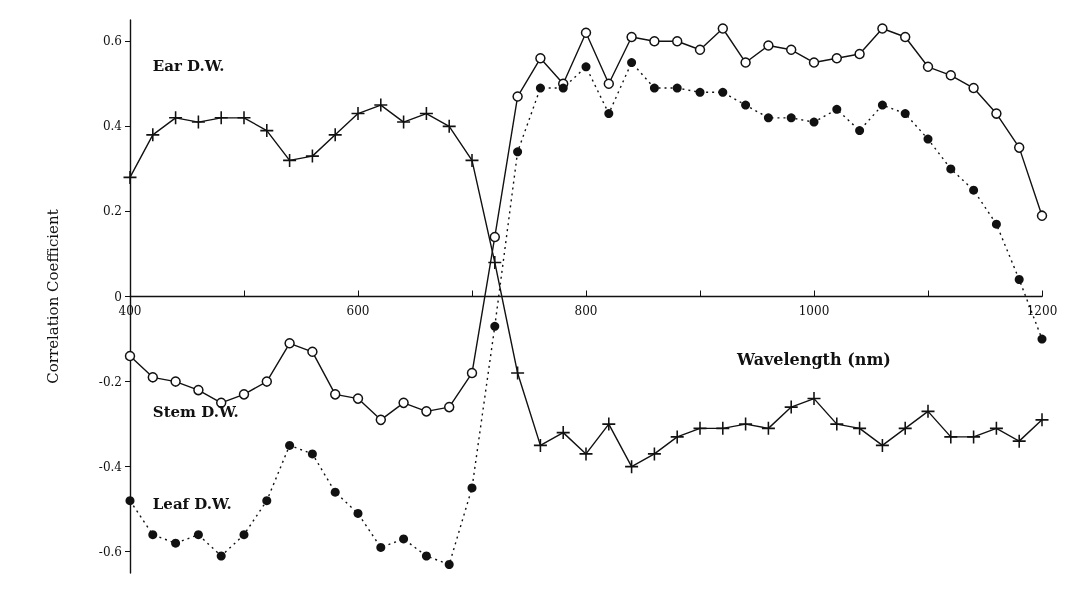  I want to click on x-tick-label: 1200, so click(1042, 310).